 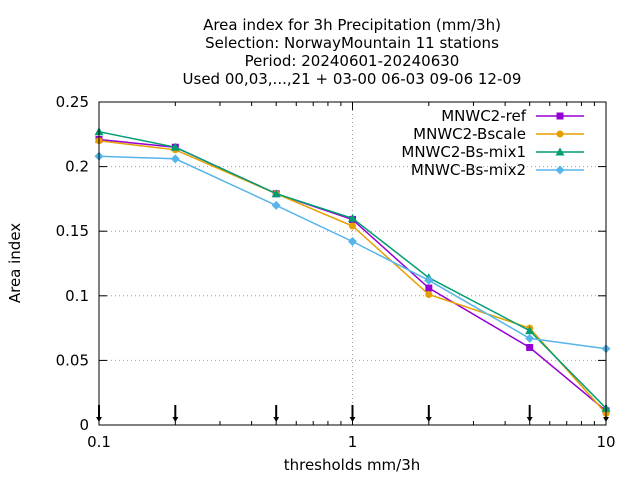 I want to click on legend-item: MNWC2-Bs-mix1, so click(x=492, y=152).